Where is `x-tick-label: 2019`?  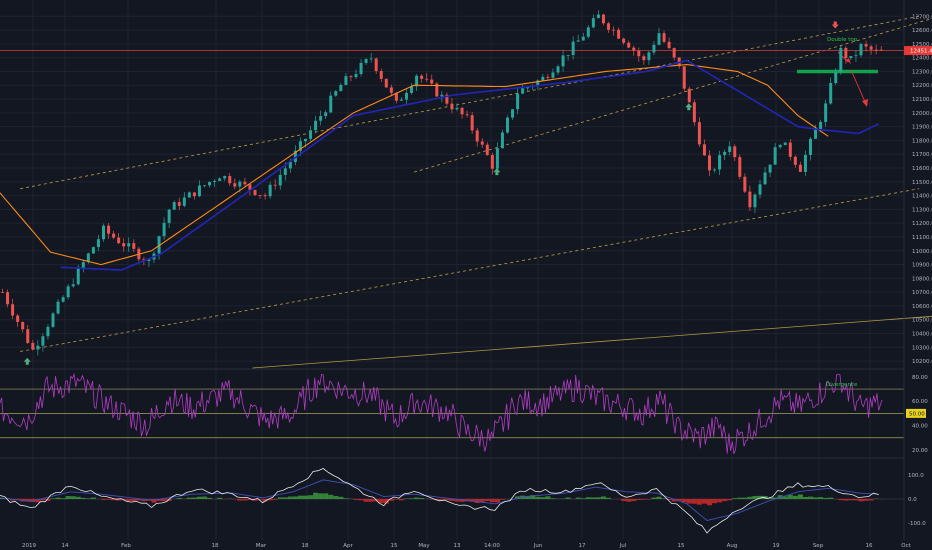 x-tick-label: 2019 is located at coordinates (29, 546).